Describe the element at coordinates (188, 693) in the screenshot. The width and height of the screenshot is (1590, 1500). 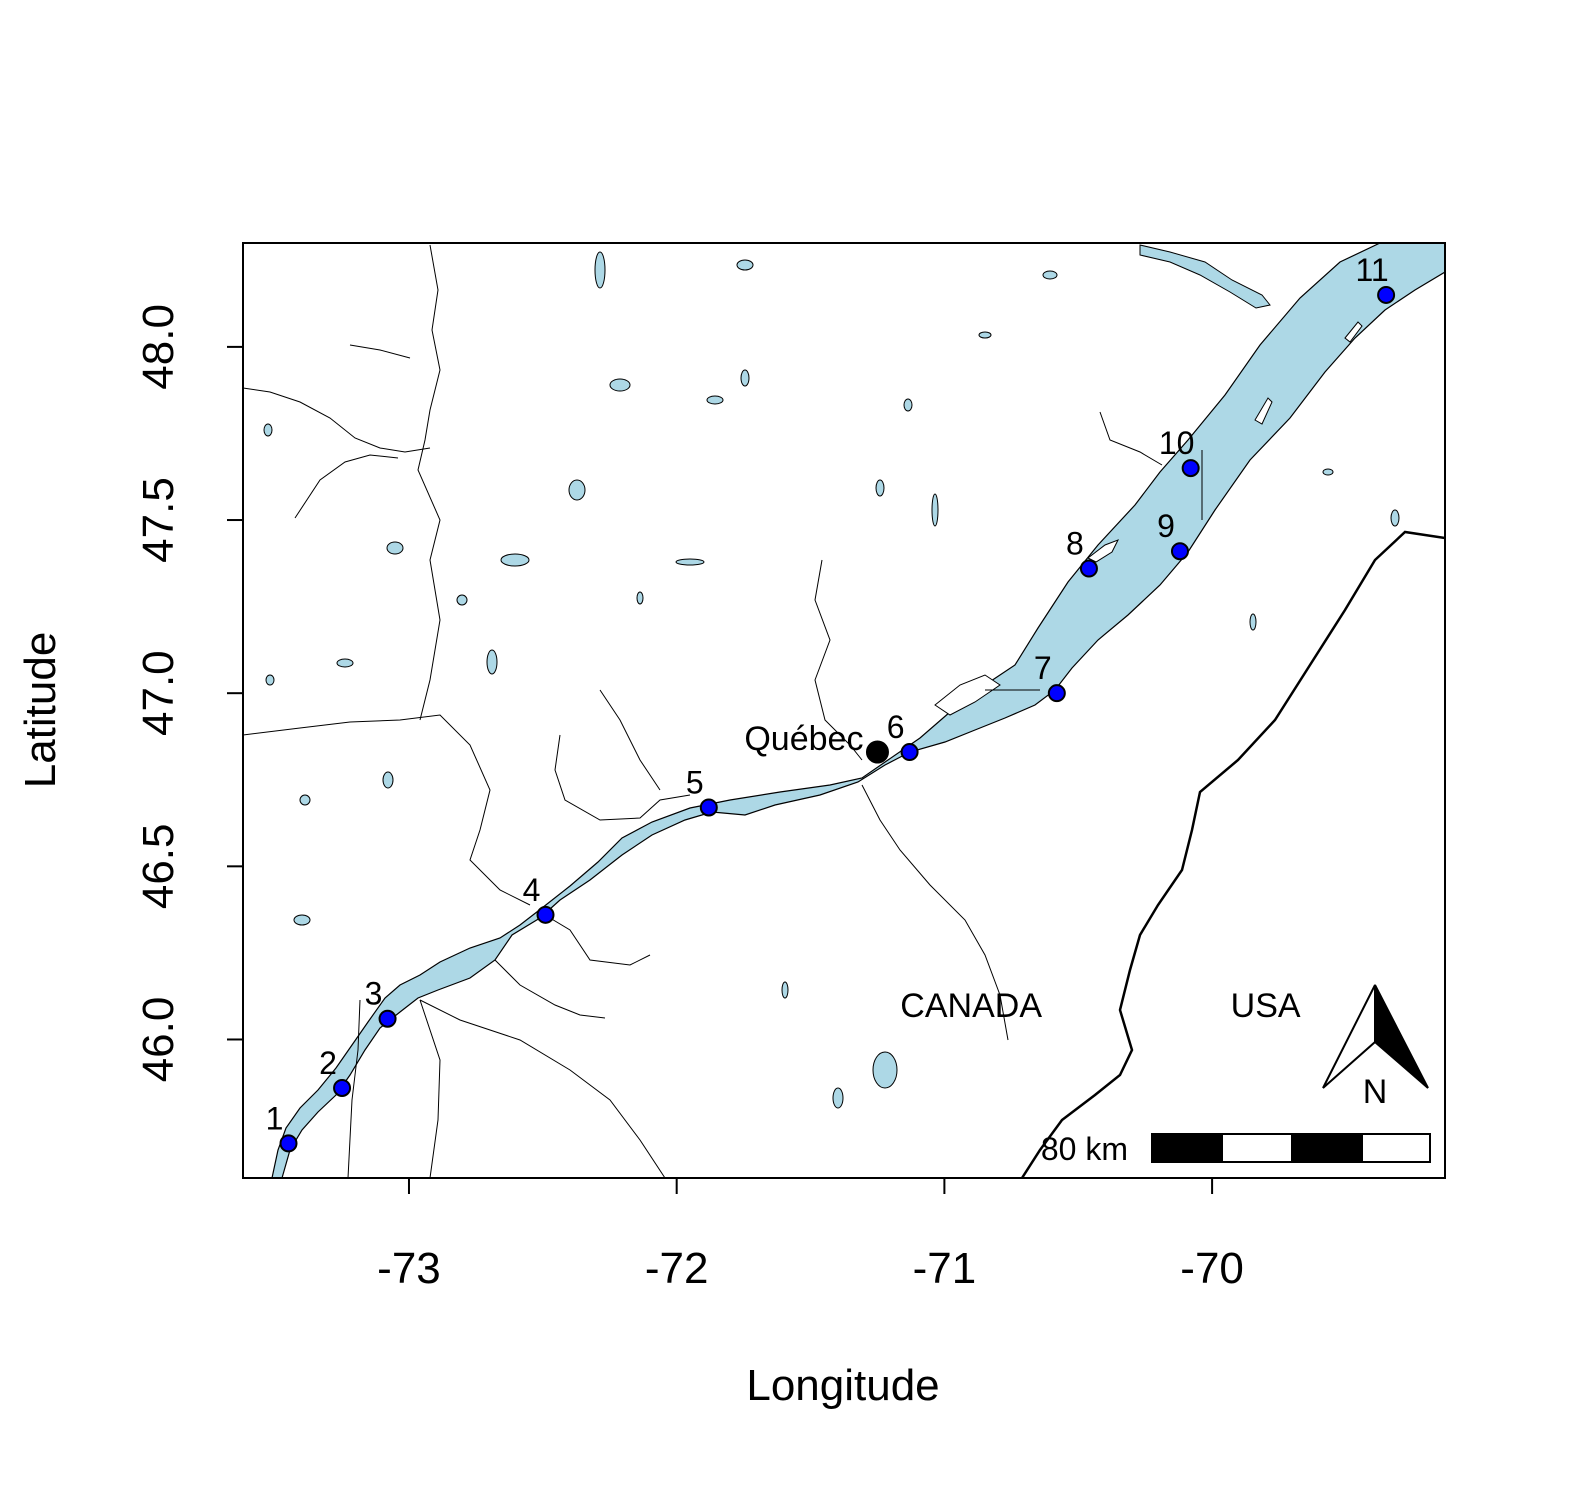
I see `y-axis: 46.0 46.5 47.0 47.5 48.0` at that location.